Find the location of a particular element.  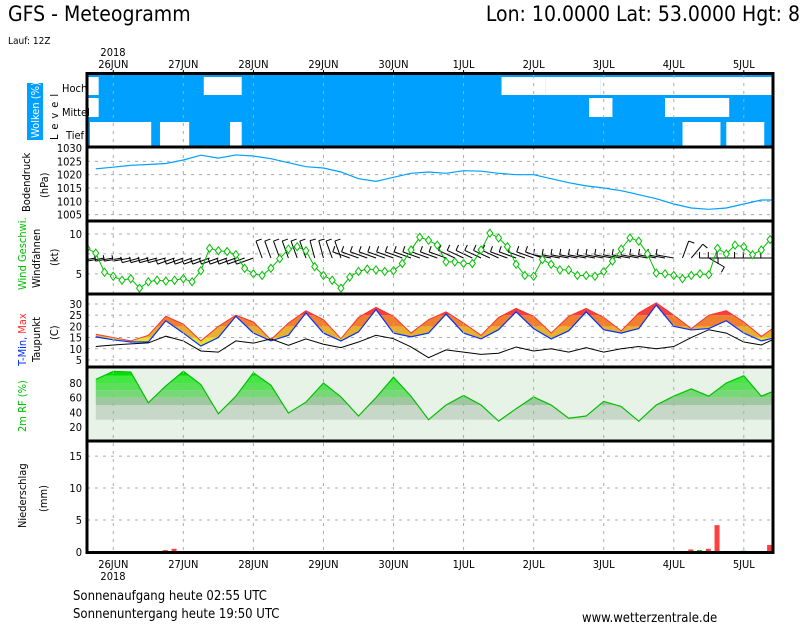

dewpoint-label: Taupunkt is located at coordinates (36, 340).